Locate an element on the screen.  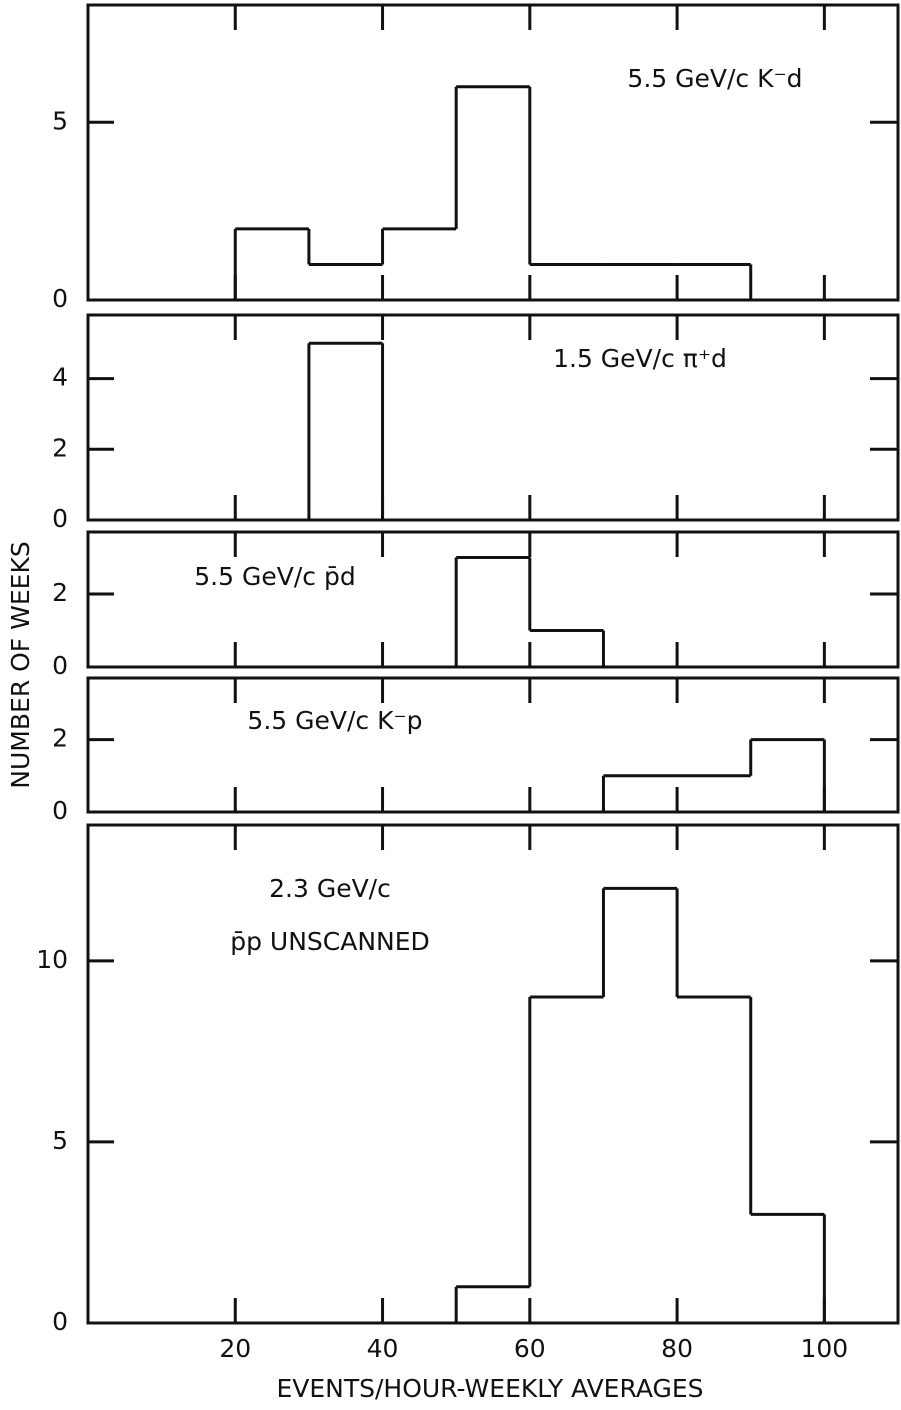
y-tick-label: 4 is located at coordinates (60, 377).